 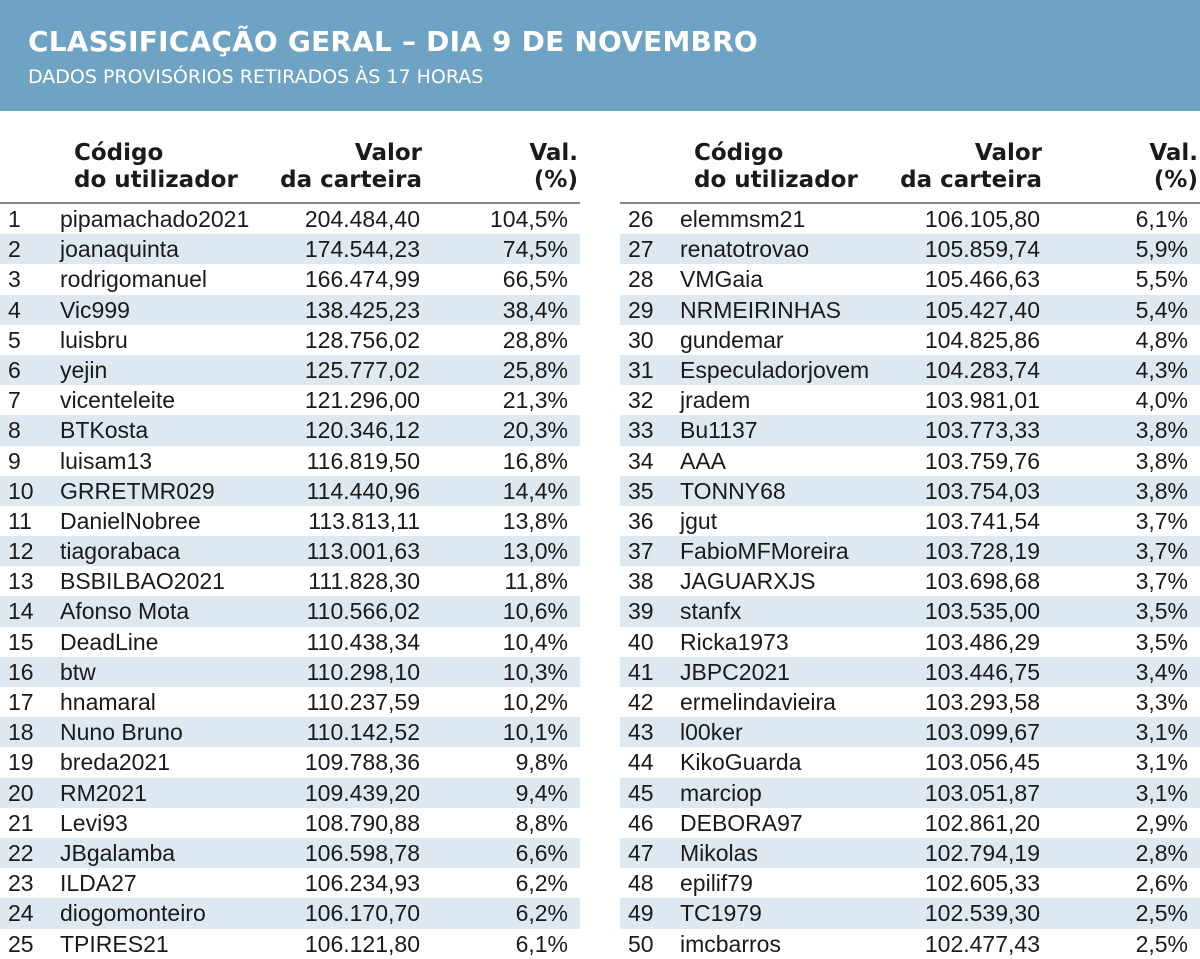 I want to click on header-percent-change: Val. (%), so click(x=553, y=166).